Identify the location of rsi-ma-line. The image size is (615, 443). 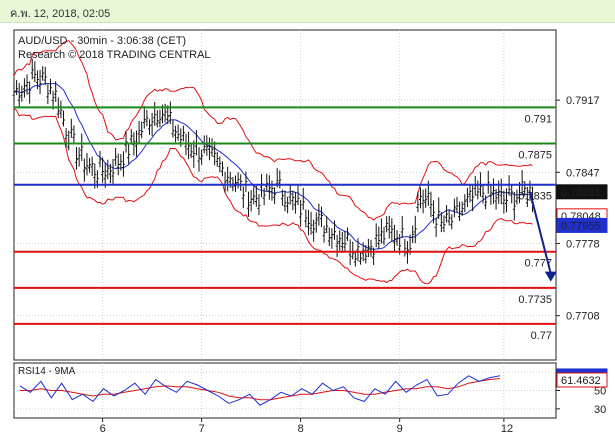
(260, 389).